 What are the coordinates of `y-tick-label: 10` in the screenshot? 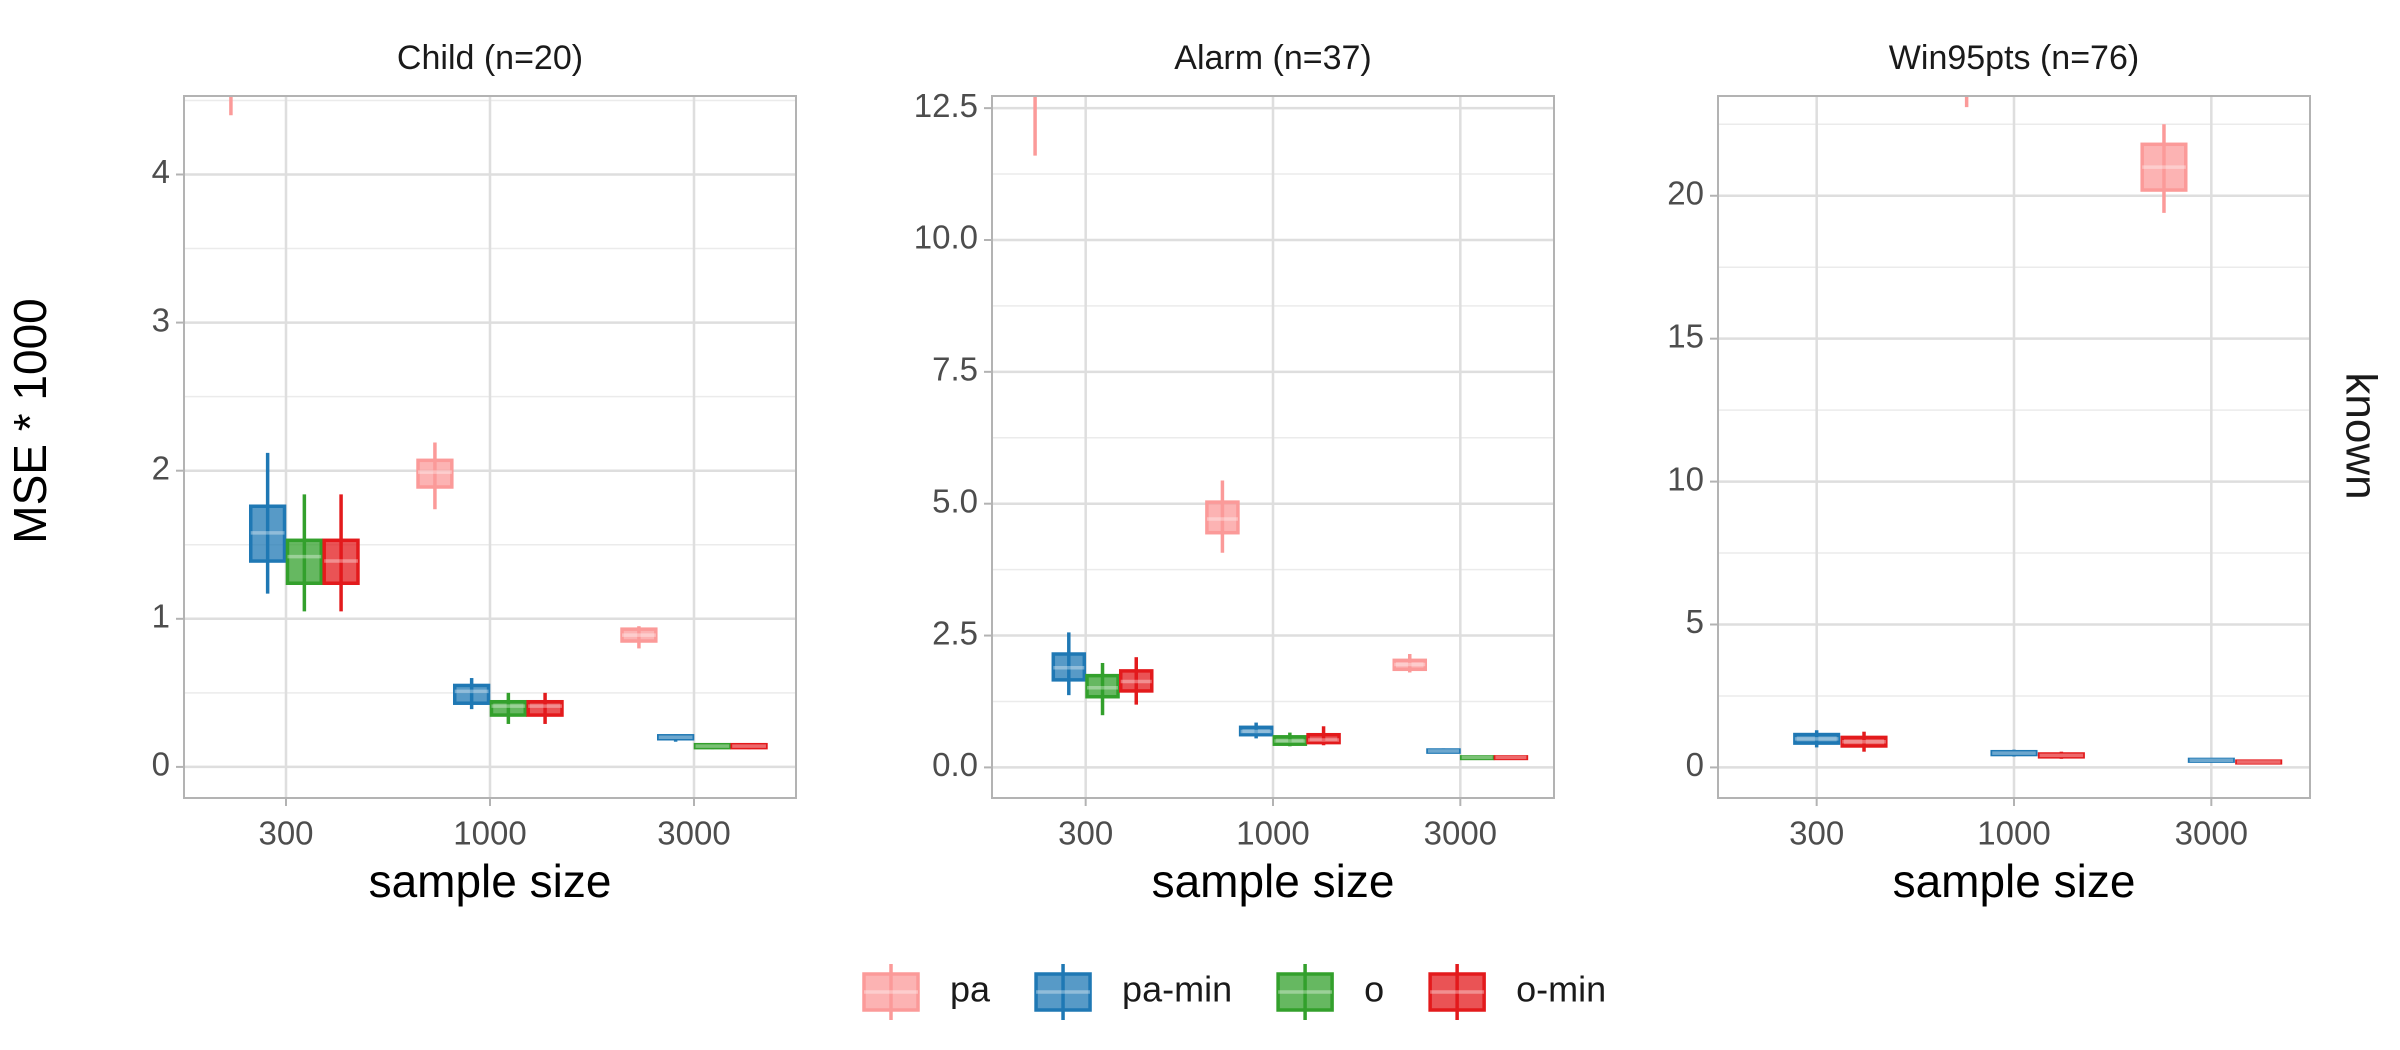 It's located at (1685, 478).